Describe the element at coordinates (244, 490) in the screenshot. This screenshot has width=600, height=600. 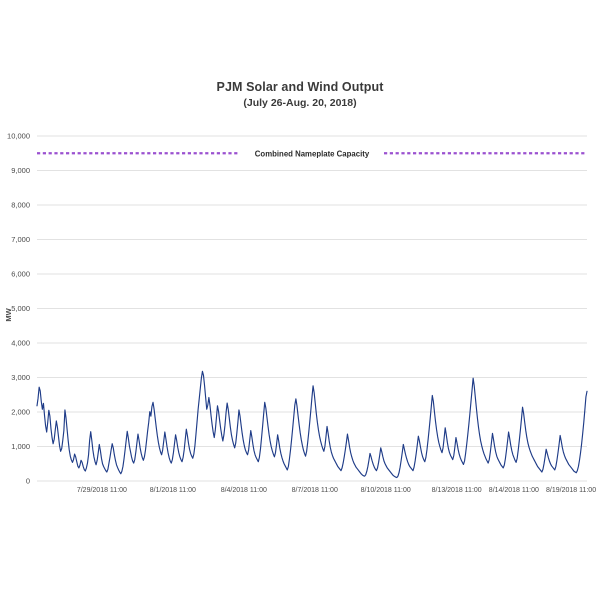
I see `x-axis-tick-label: 8/4/2018 11:00` at that location.